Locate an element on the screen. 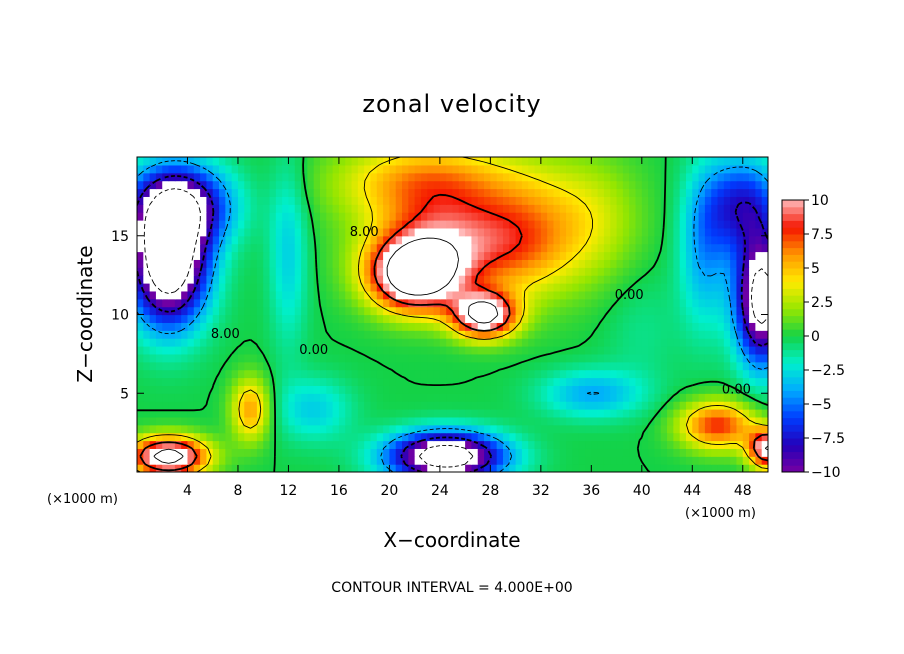 The width and height of the screenshot is (904, 654). contour-label: 0.00 is located at coordinates (313, 350).